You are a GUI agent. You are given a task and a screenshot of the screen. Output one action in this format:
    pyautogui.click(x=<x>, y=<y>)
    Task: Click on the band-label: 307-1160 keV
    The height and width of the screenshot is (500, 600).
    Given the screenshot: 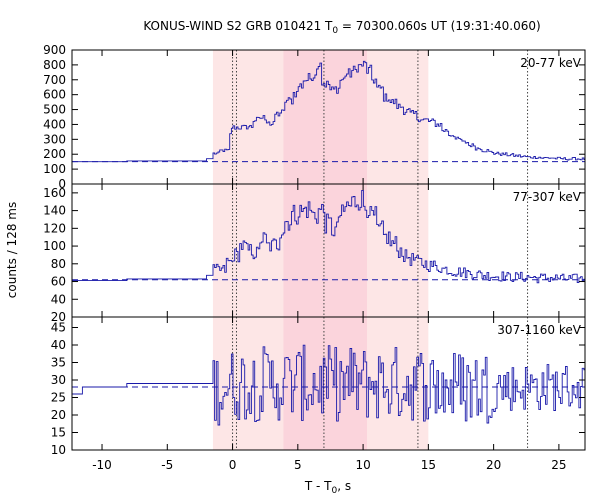 What is the action you would take?
    pyautogui.click(x=539, y=330)
    